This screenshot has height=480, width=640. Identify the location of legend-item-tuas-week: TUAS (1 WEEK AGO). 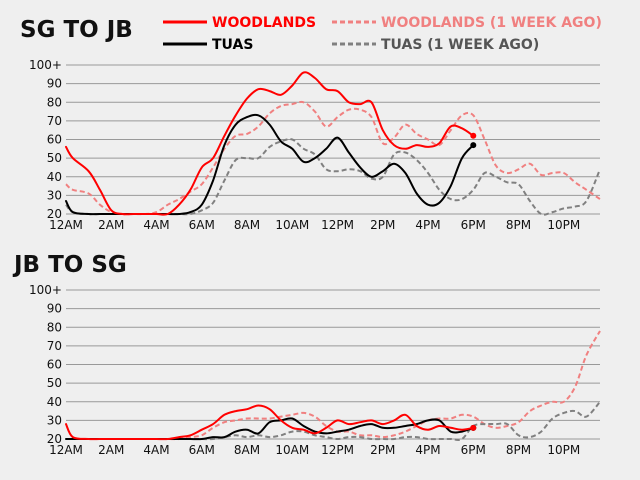
(435, 45).